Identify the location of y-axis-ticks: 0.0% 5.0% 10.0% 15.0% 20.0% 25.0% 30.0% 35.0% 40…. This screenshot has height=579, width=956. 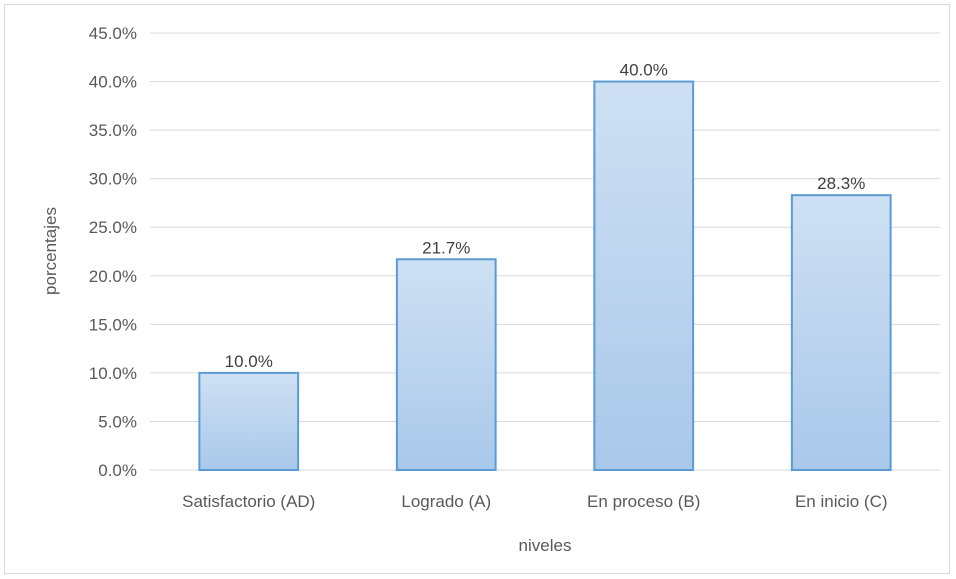
(113, 252).